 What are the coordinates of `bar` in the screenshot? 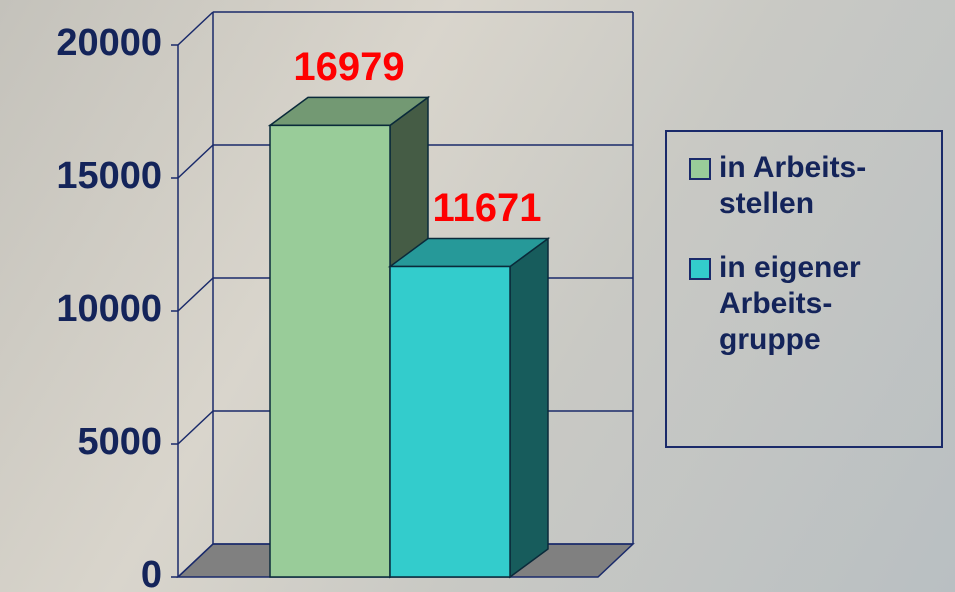 It's located at (469, 408).